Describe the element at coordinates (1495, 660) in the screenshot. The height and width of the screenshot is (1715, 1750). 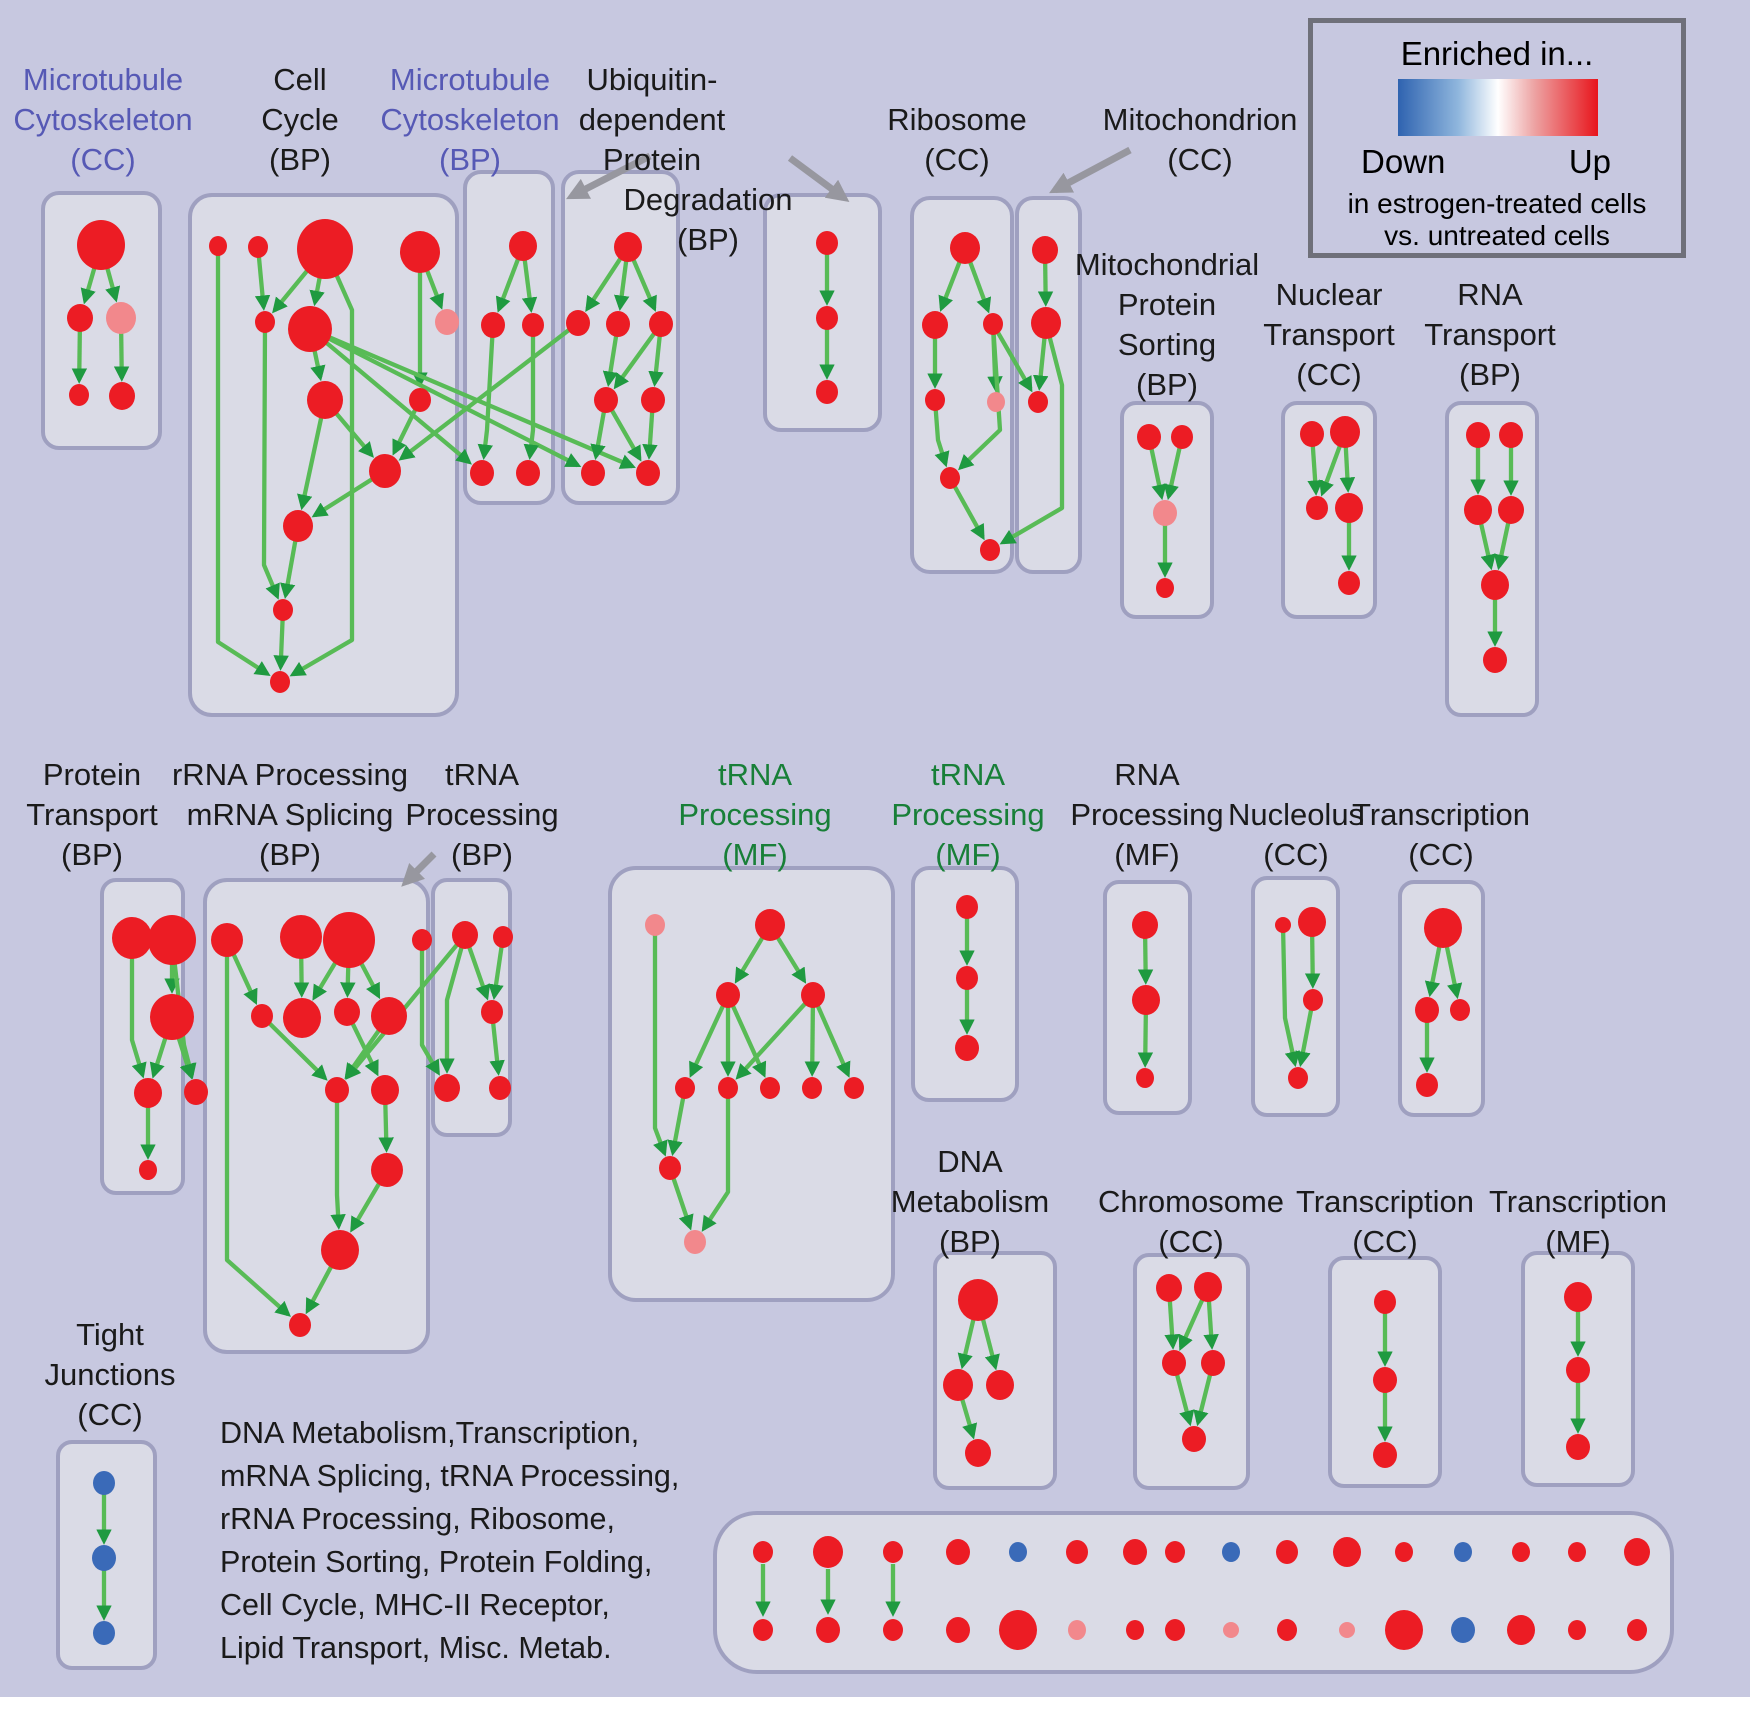
I see `go-term-node-s6` at that location.